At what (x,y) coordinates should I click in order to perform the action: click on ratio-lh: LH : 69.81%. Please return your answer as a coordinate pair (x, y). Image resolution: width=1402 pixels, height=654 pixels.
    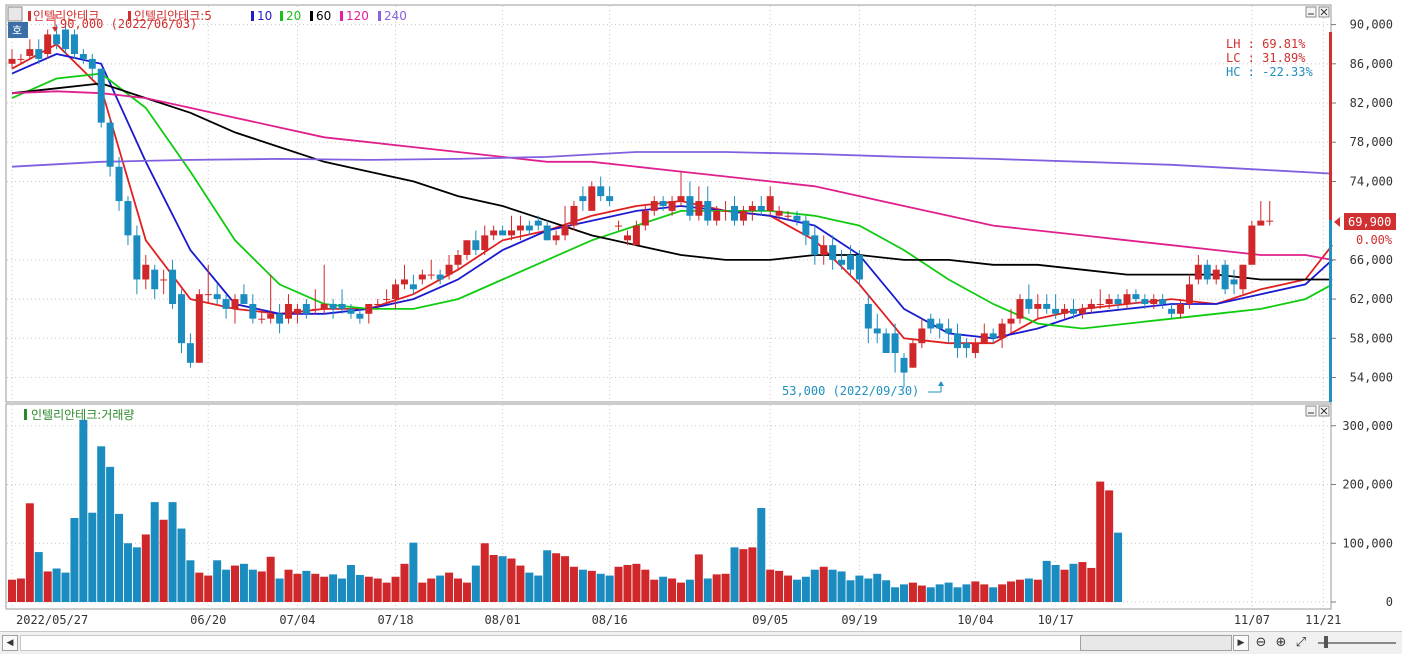
    Looking at the image, I should click on (1266, 44).